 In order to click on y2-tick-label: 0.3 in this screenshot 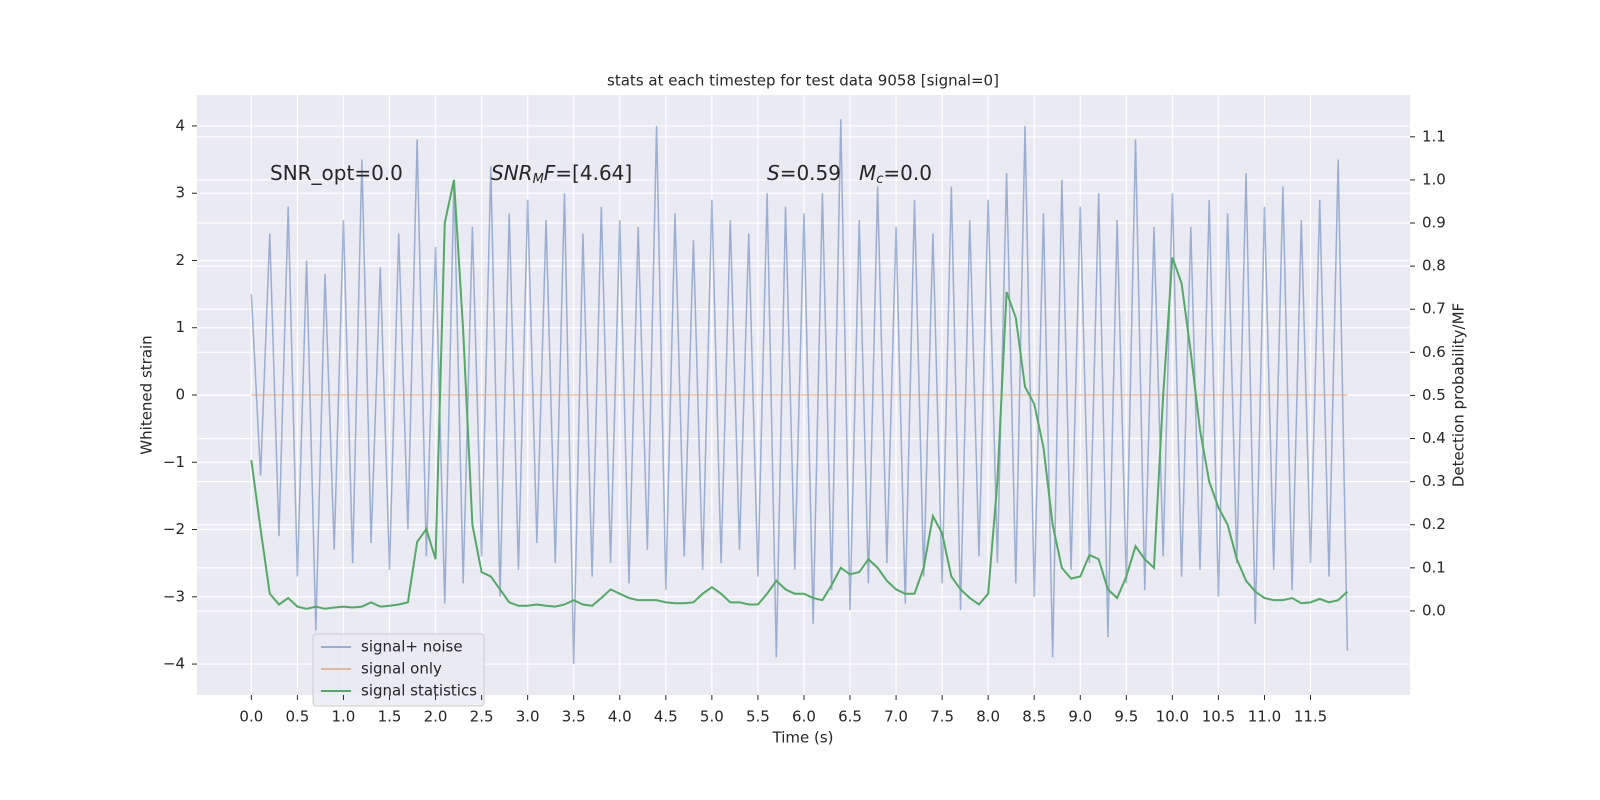, I will do `click(1434, 481)`.